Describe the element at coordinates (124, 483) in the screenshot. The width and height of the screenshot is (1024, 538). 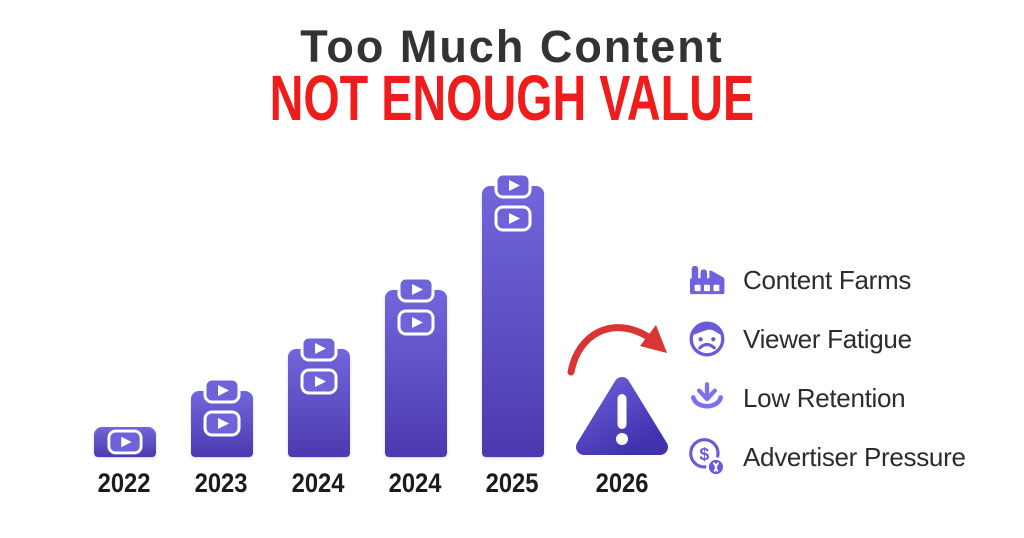
I see `year-label: 2022` at that location.